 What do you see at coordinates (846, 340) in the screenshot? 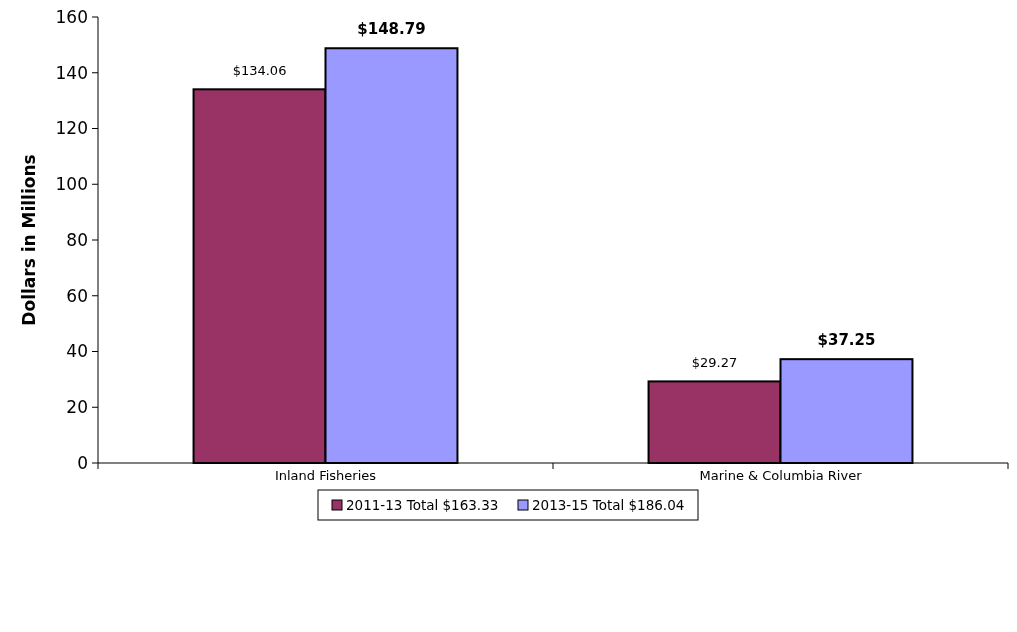
I see `data-label: $37.25` at bounding box center [846, 340].